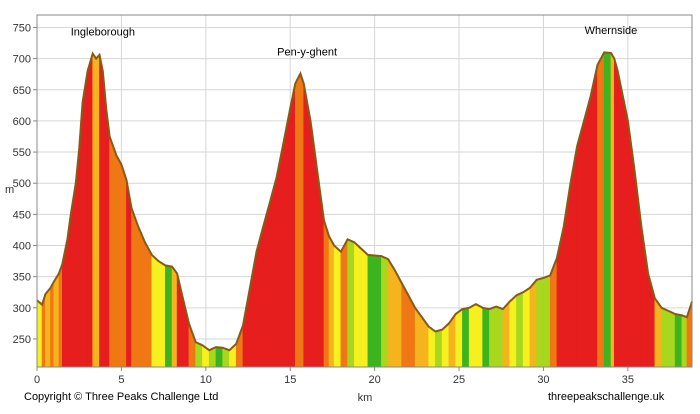 The image size is (700, 414). Describe the element at coordinates (290, 380) in the screenshot. I see `x-tick-label: 15` at that location.